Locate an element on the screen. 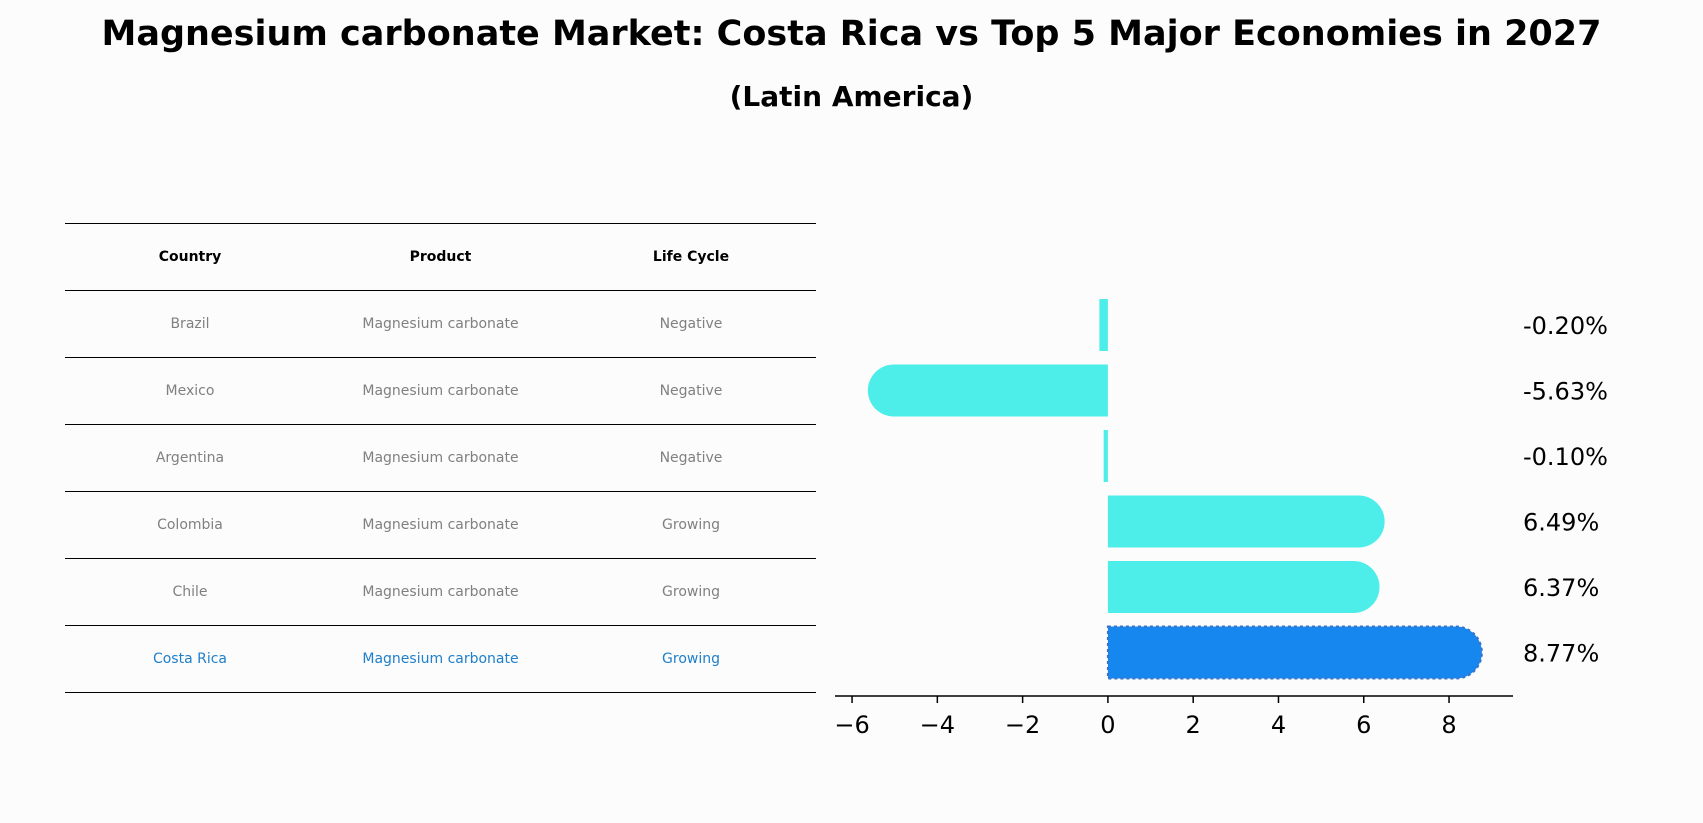 This screenshot has width=1703, height=823. country-cell: Mexico is located at coordinates (190, 391).